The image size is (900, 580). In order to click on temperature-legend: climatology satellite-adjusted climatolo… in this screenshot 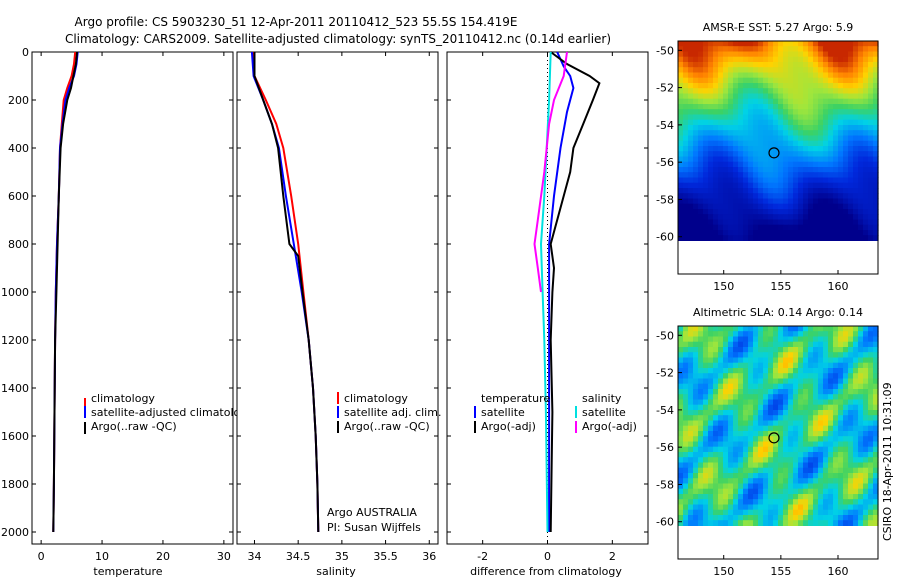, I will do `click(169, 413)`.